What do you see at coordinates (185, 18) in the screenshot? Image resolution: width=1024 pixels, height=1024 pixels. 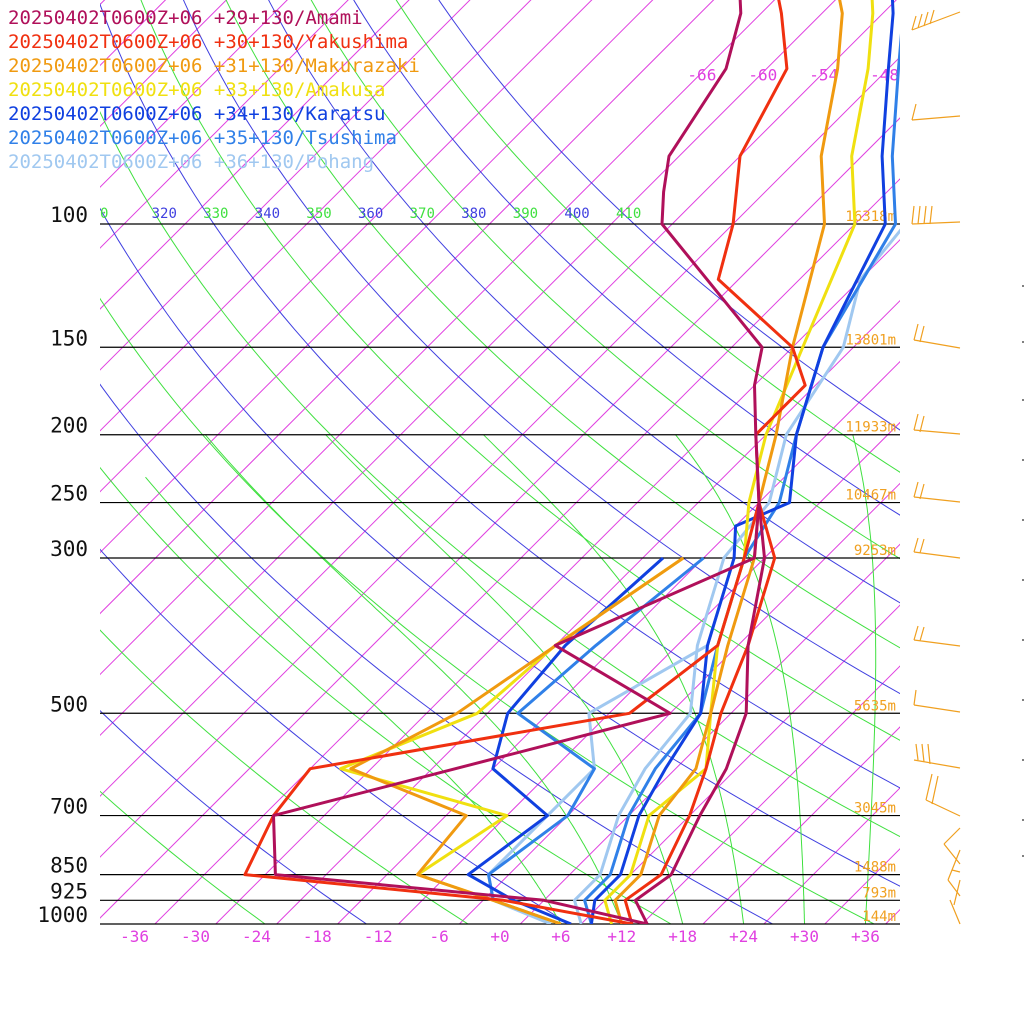 I see `legend-entry: 20250402T0600Z+06 +29+130/Amami` at bounding box center [185, 18].